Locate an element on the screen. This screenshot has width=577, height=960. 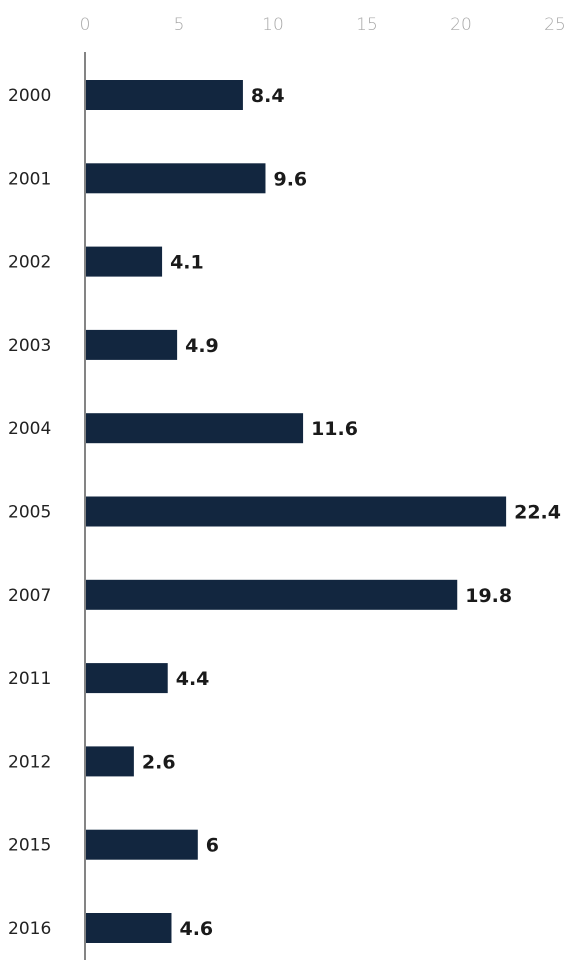
category-label: 2005 is located at coordinates (29, 513).